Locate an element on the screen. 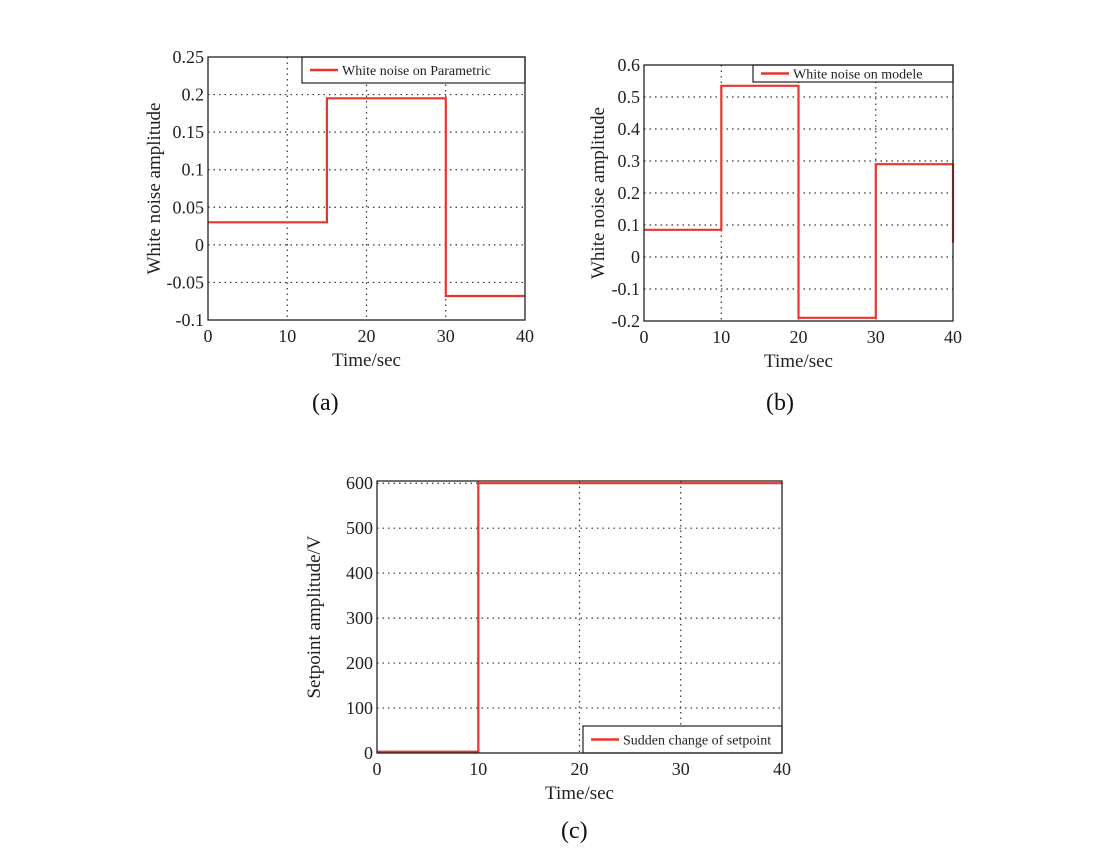  panel-label-b: (b) is located at coordinates (780, 403).